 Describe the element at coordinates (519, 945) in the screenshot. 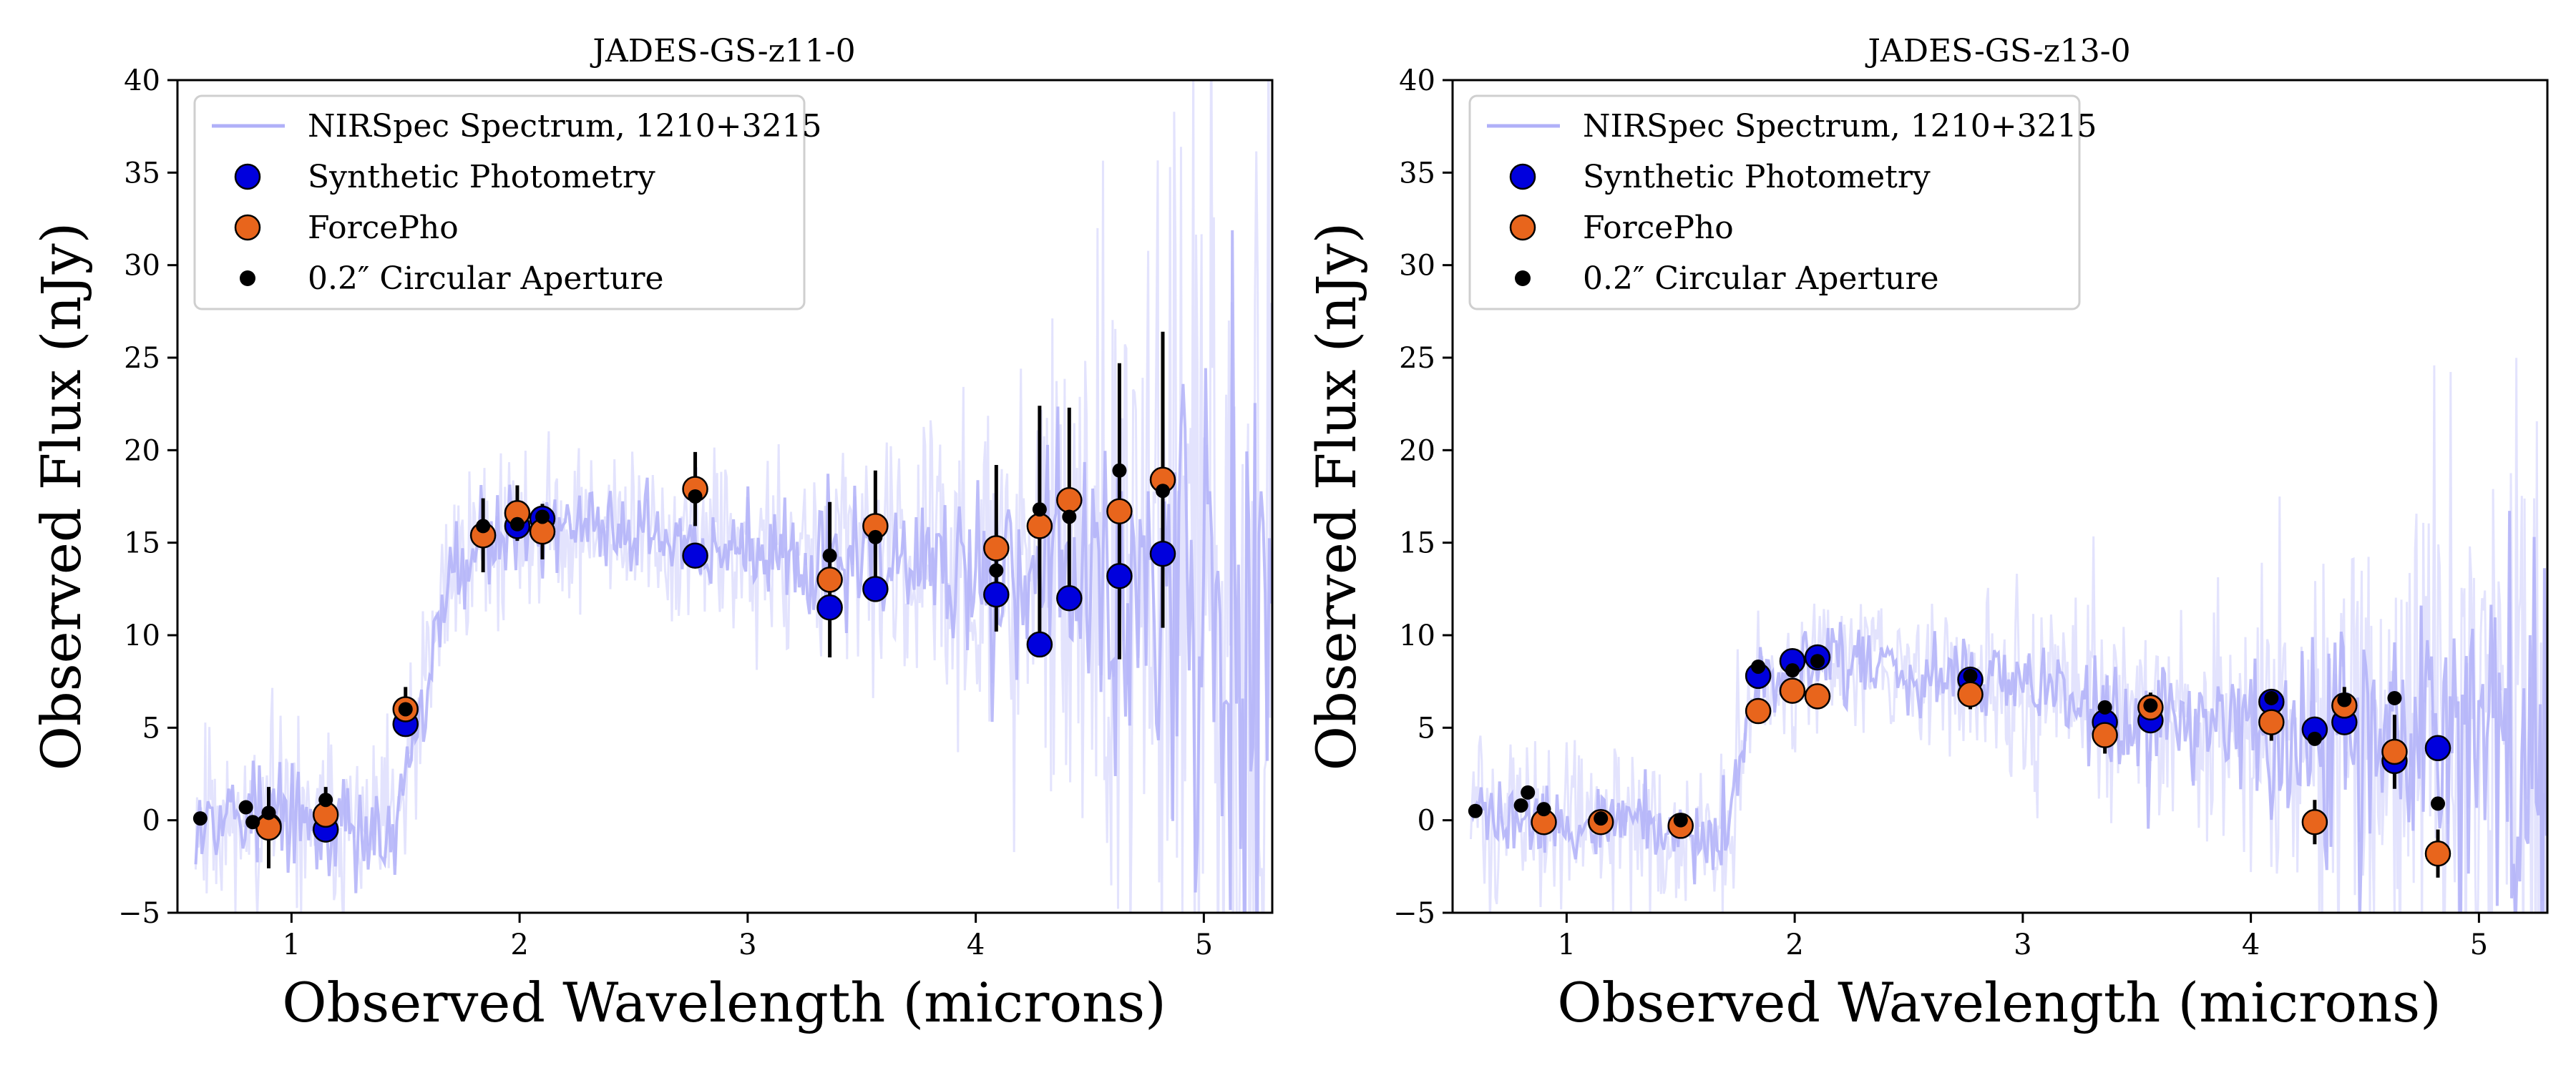

I see `x-tick-label: 2` at that location.